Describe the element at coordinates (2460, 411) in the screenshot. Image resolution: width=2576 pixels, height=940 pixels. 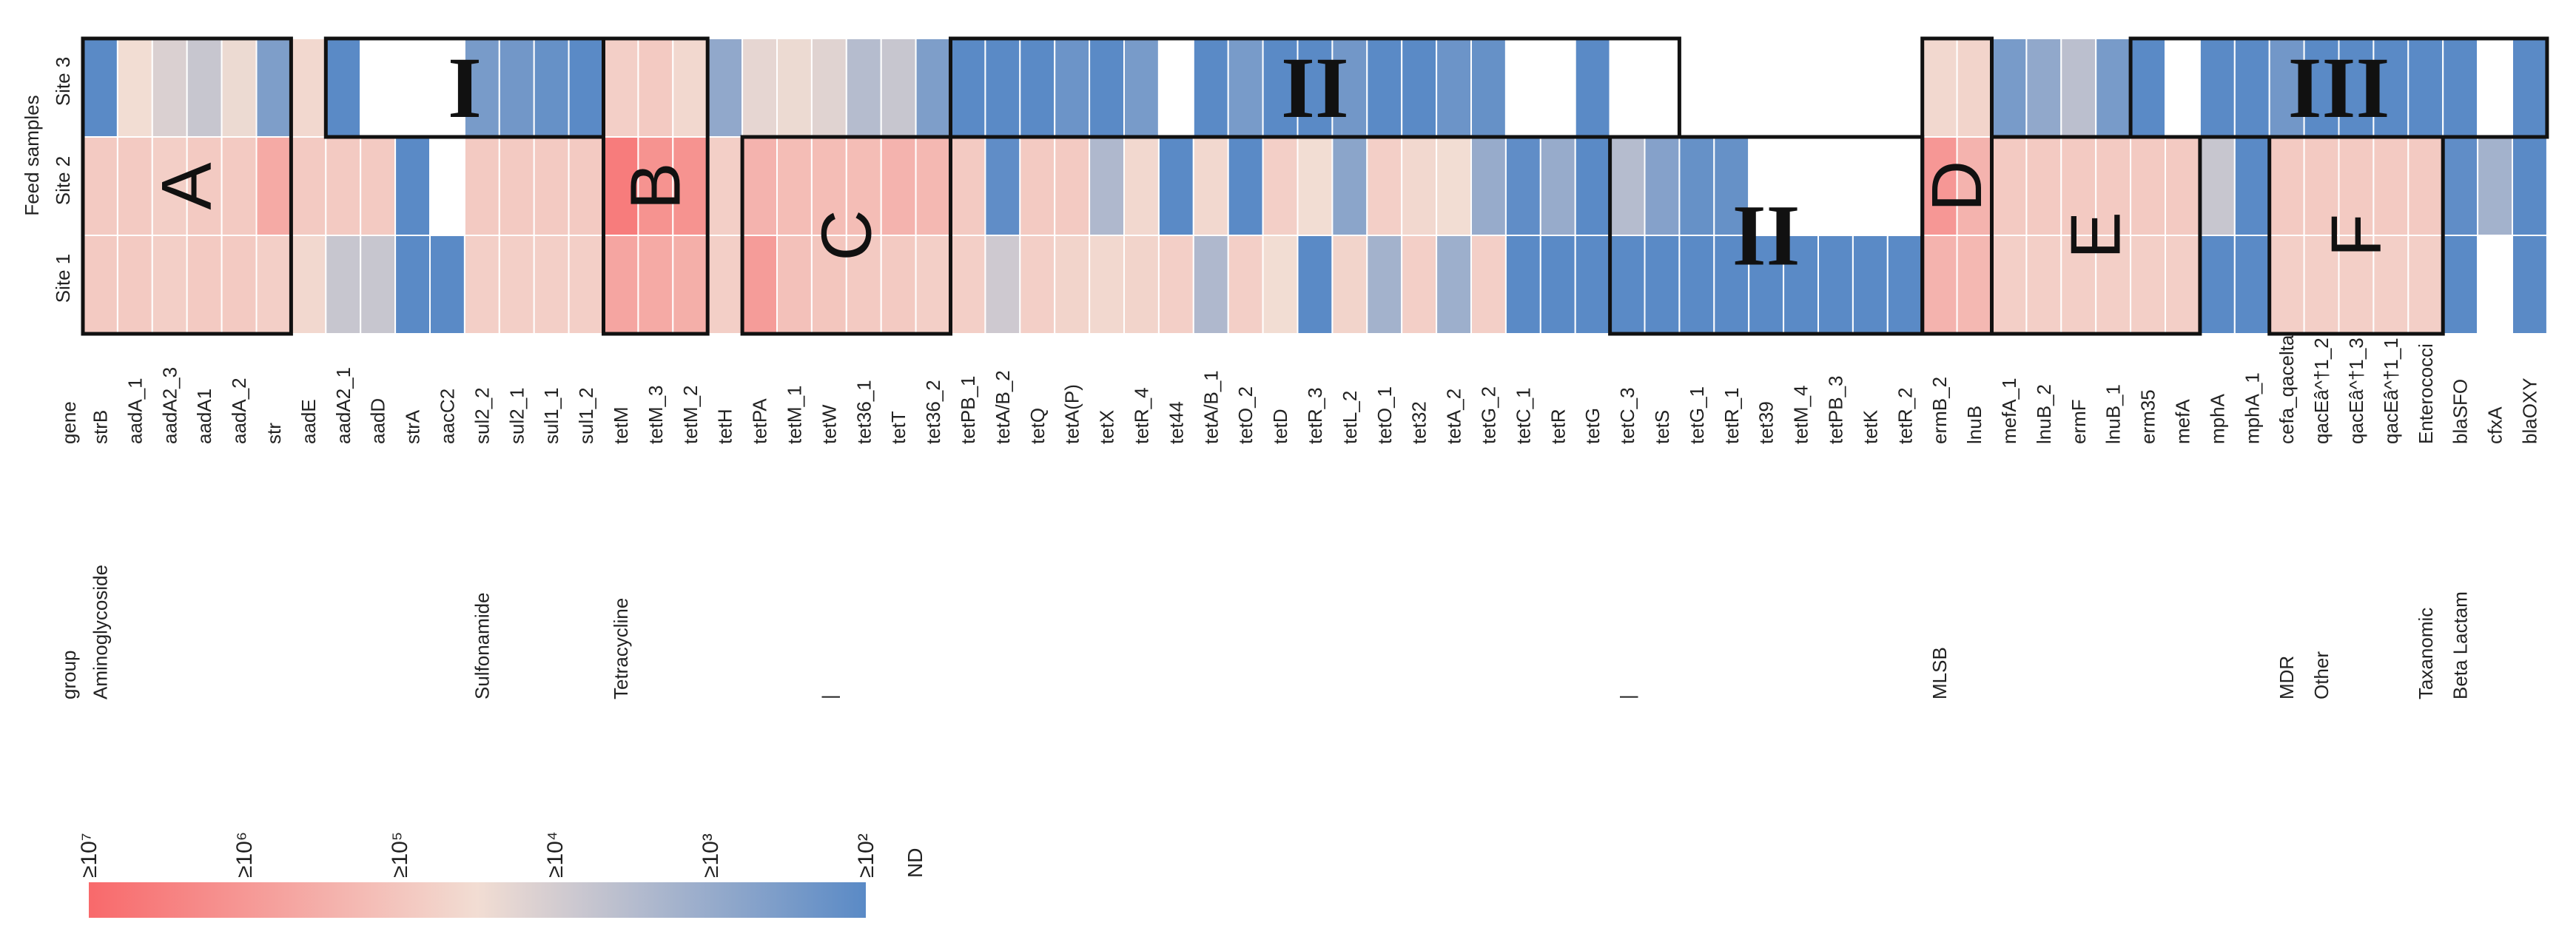
I see `gene-label: blaSFO` at that location.